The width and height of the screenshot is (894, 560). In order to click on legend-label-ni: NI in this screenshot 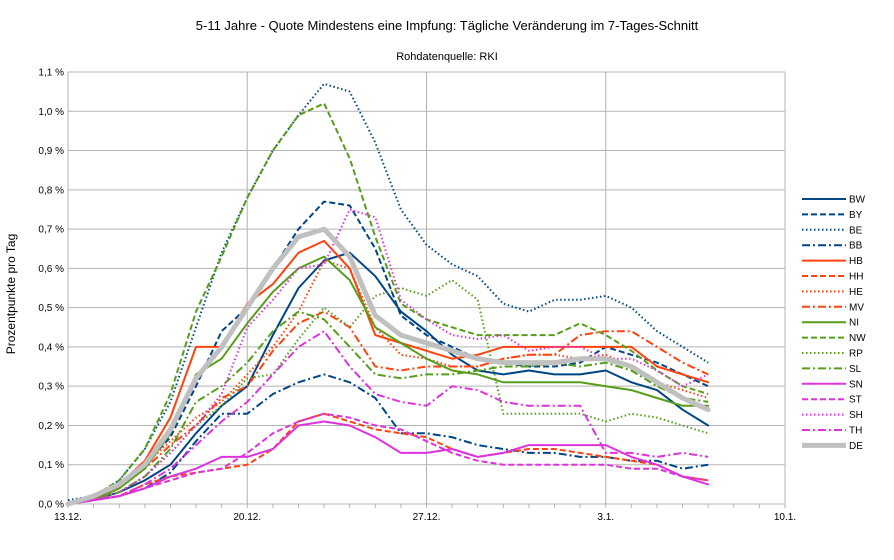, I will do `click(854, 323)`.